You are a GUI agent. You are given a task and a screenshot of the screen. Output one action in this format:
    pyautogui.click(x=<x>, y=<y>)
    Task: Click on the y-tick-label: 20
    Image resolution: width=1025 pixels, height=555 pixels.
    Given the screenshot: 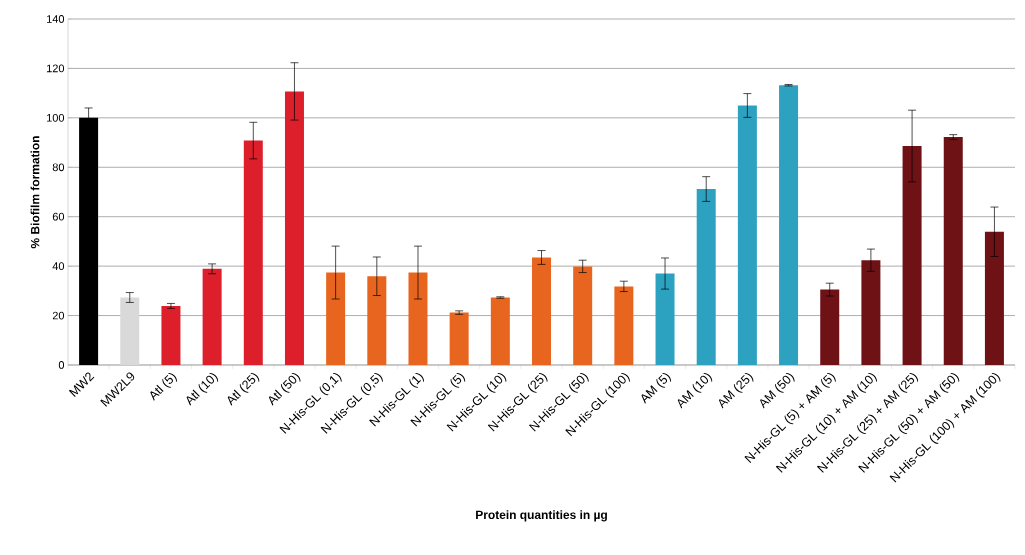 What is the action you would take?
    pyautogui.click(x=58, y=315)
    